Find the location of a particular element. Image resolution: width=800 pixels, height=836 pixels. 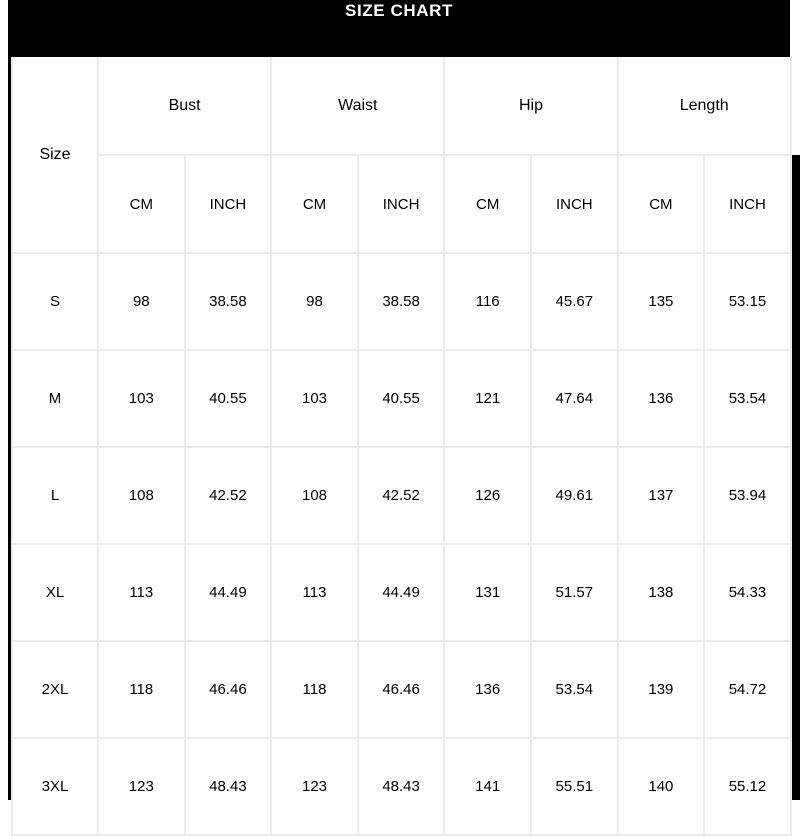

value-cell: 55.12 is located at coordinates (747, 786).